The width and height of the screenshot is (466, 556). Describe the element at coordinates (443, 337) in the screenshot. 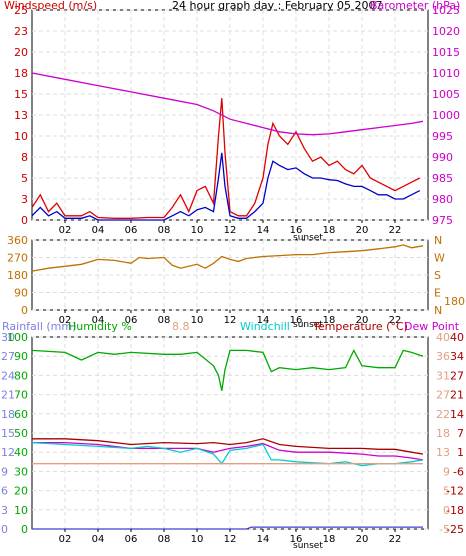

I see `dewpoint-tick: 40` at that location.